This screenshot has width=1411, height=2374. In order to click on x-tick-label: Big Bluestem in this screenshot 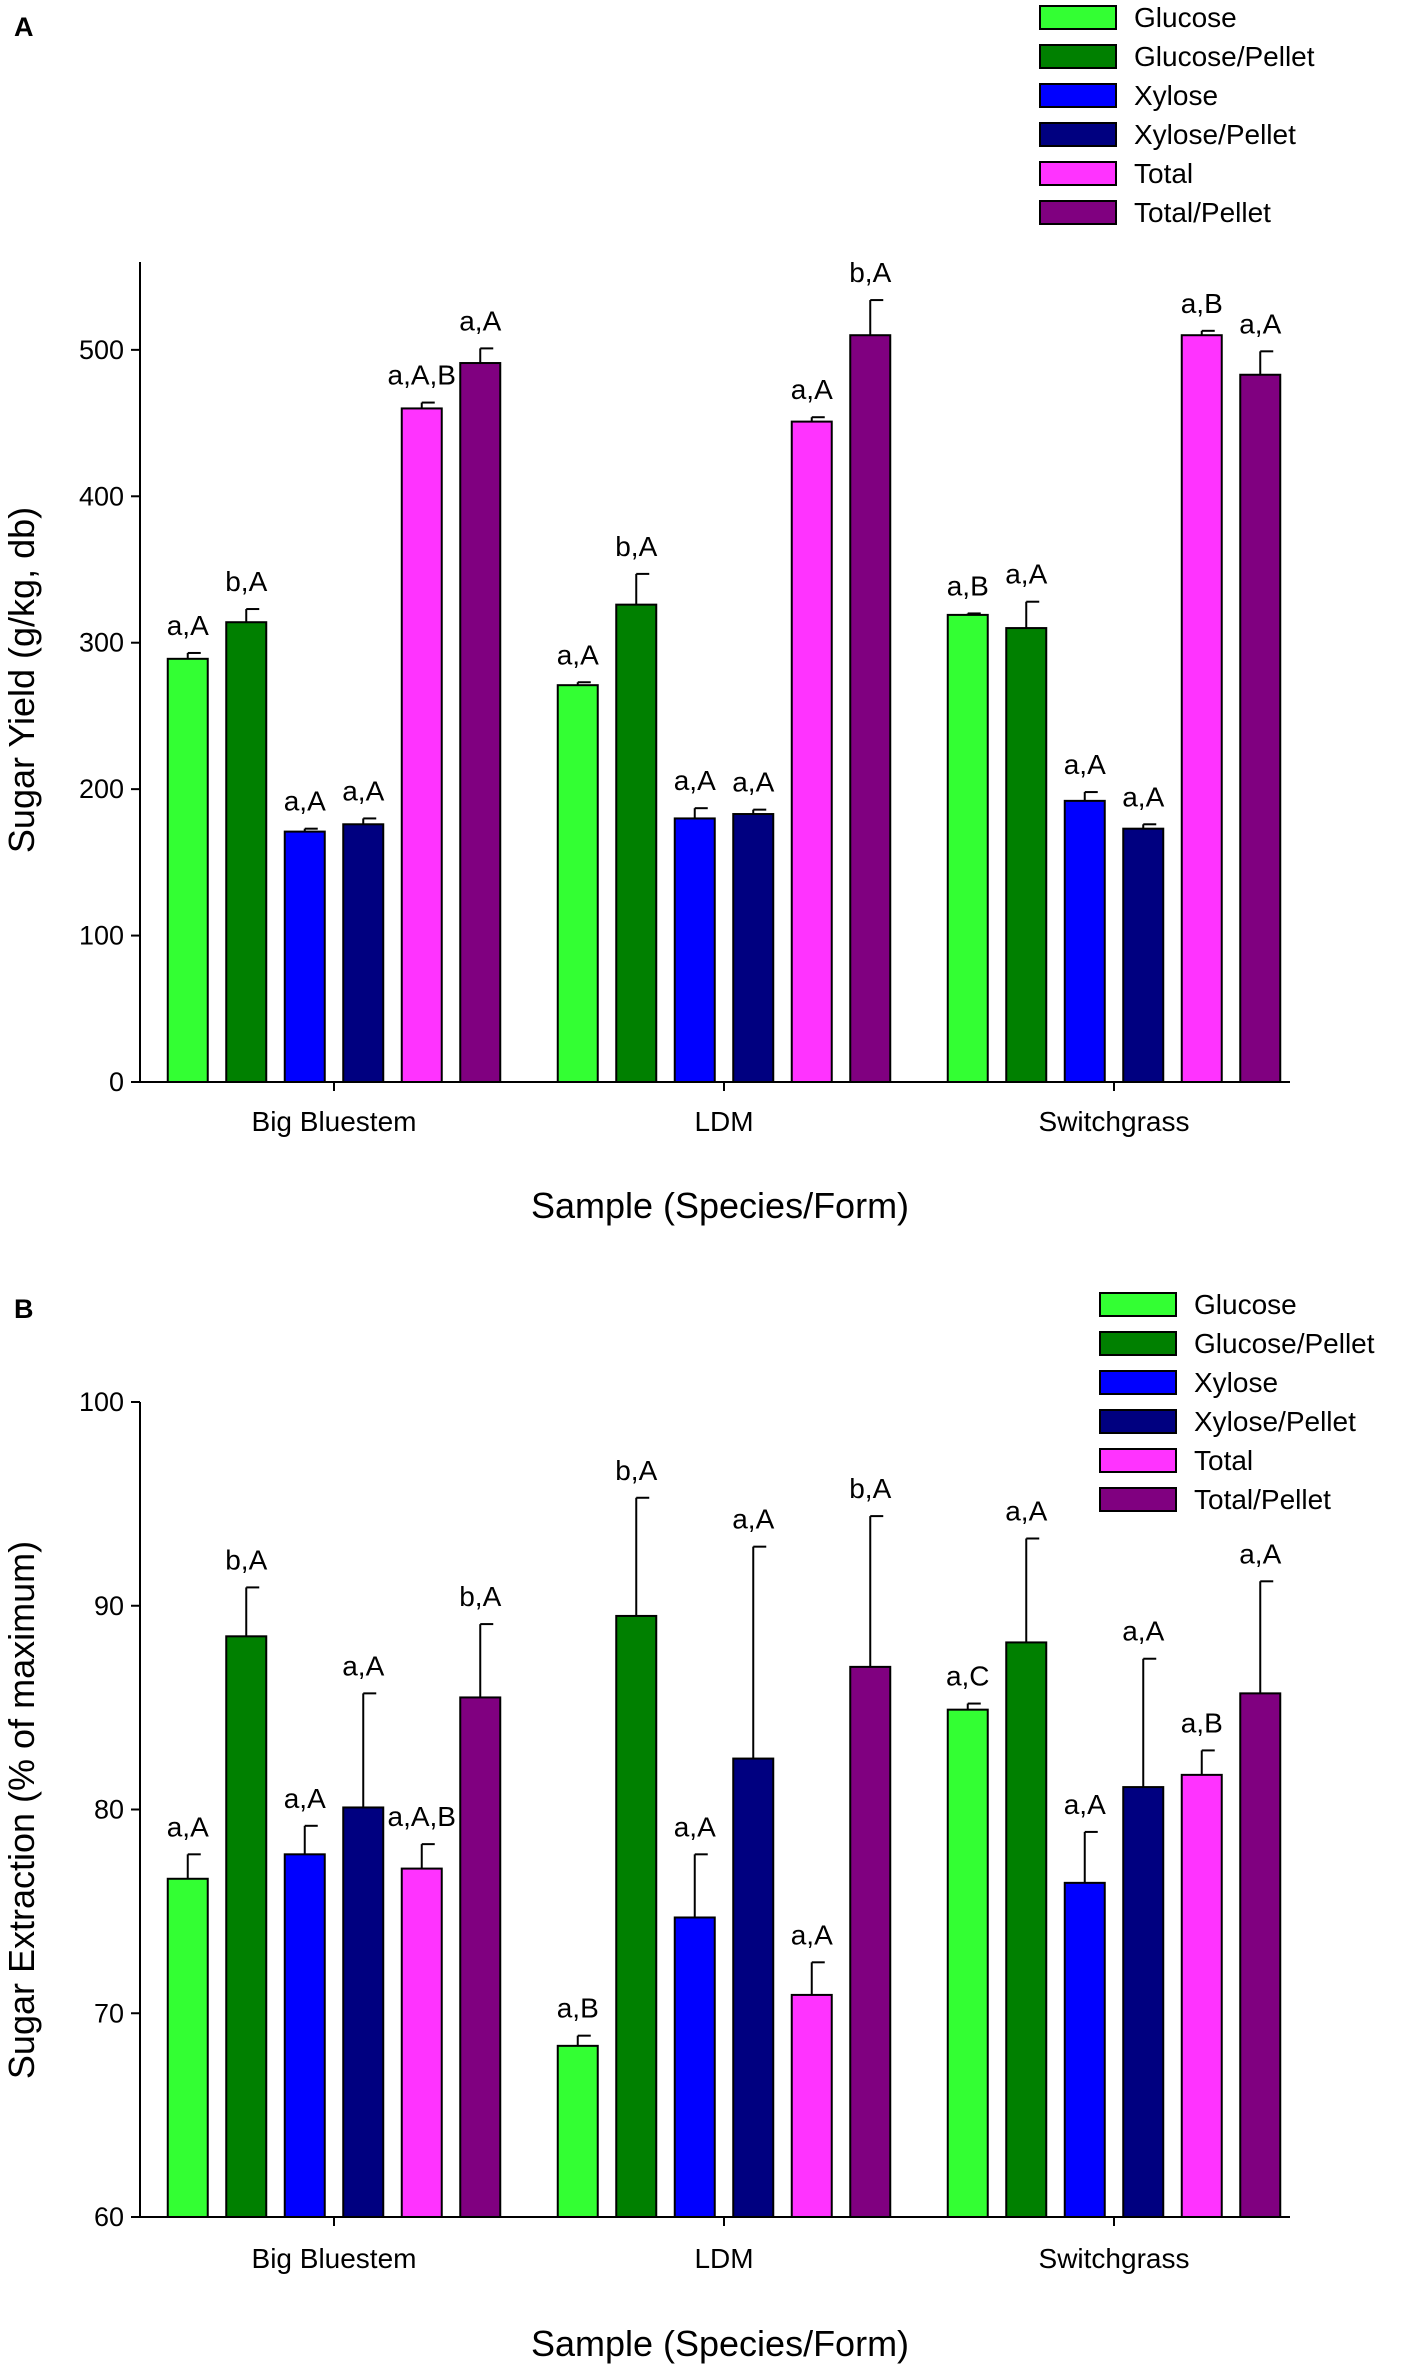, I will do `click(334, 2258)`.